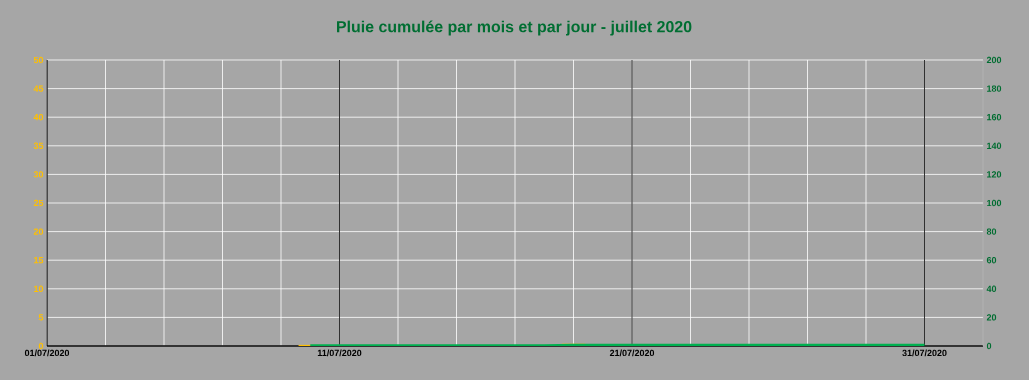  I want to click on x-tick-label: 21/07/2020, so click(632, 353).